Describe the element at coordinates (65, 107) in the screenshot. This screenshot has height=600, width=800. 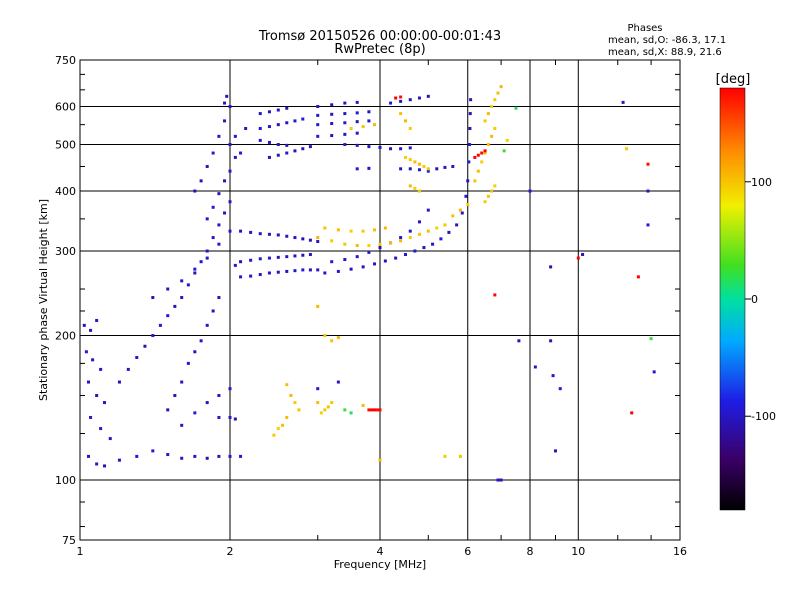
I see `y-tick-label: 600` at that location.